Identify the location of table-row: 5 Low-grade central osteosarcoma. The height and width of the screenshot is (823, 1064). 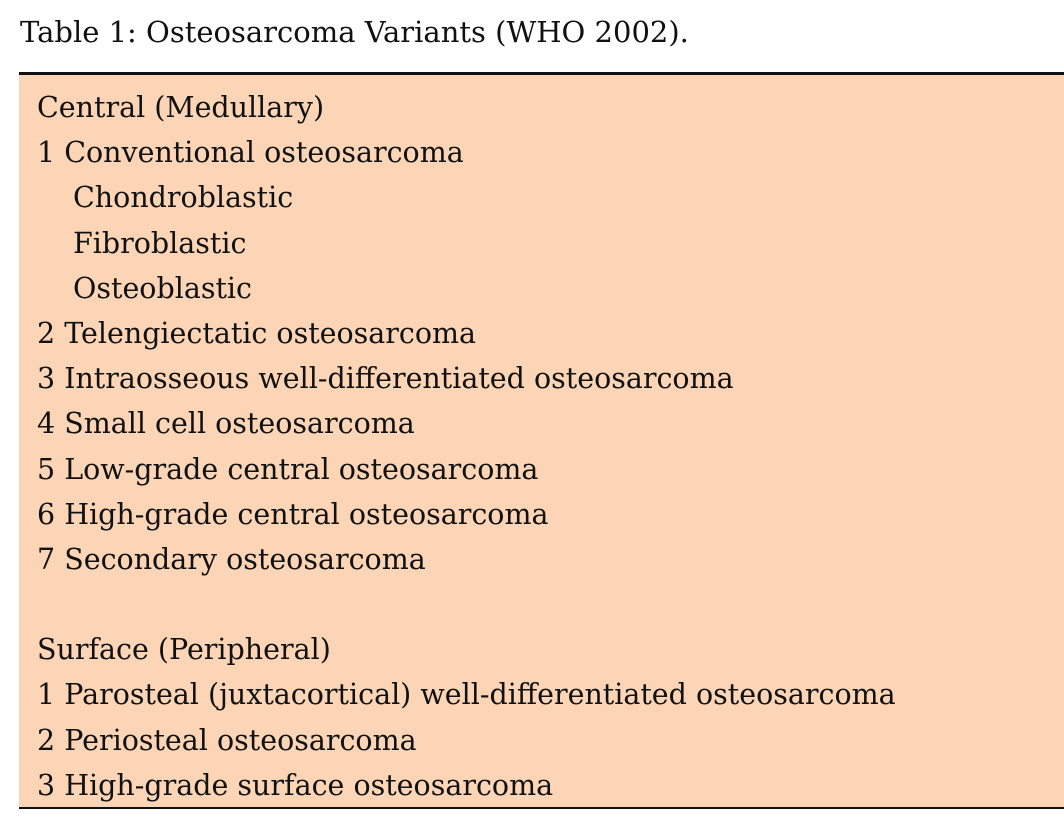
(288, 469).